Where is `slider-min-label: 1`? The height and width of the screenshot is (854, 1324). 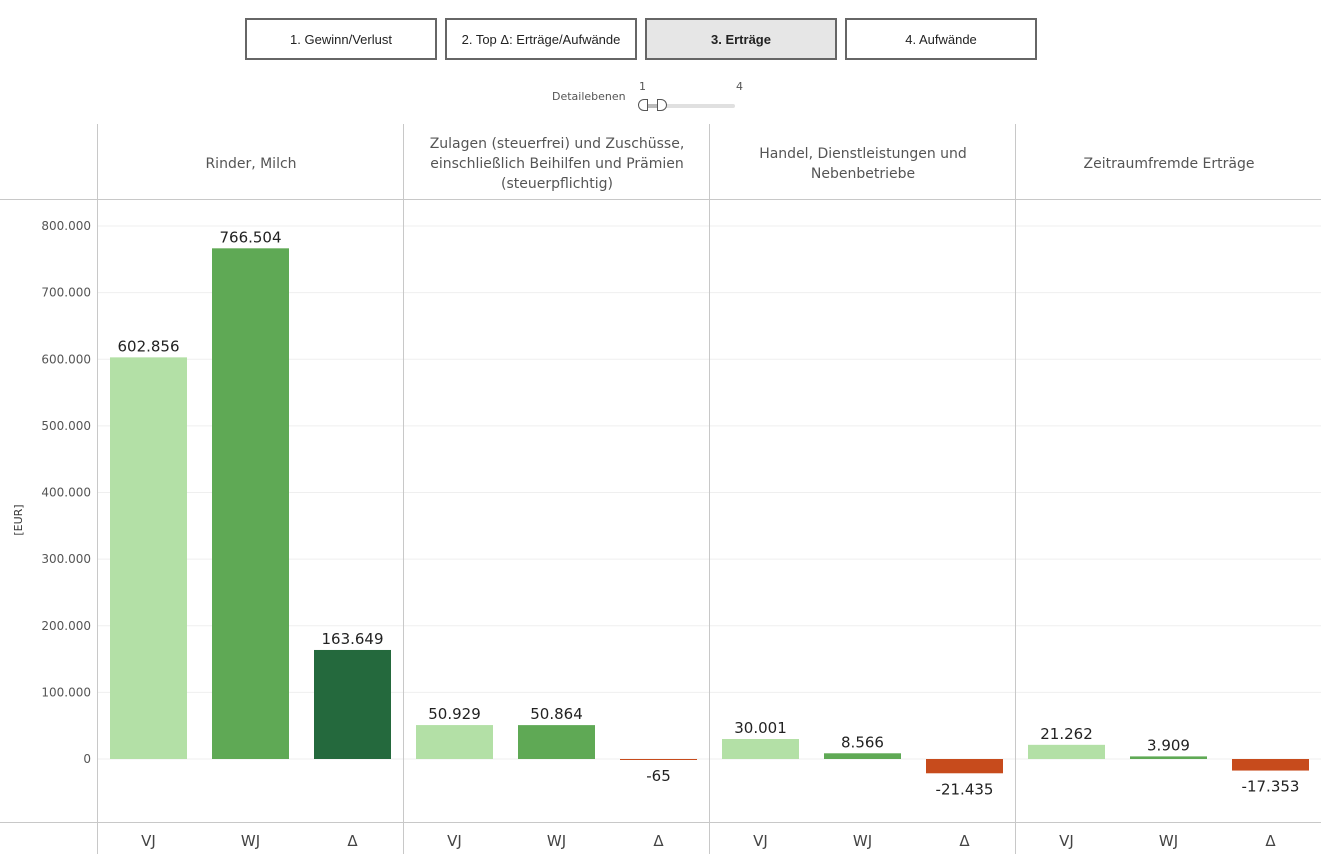
slider-min-label: 1 is located at coordinates (642, 86).